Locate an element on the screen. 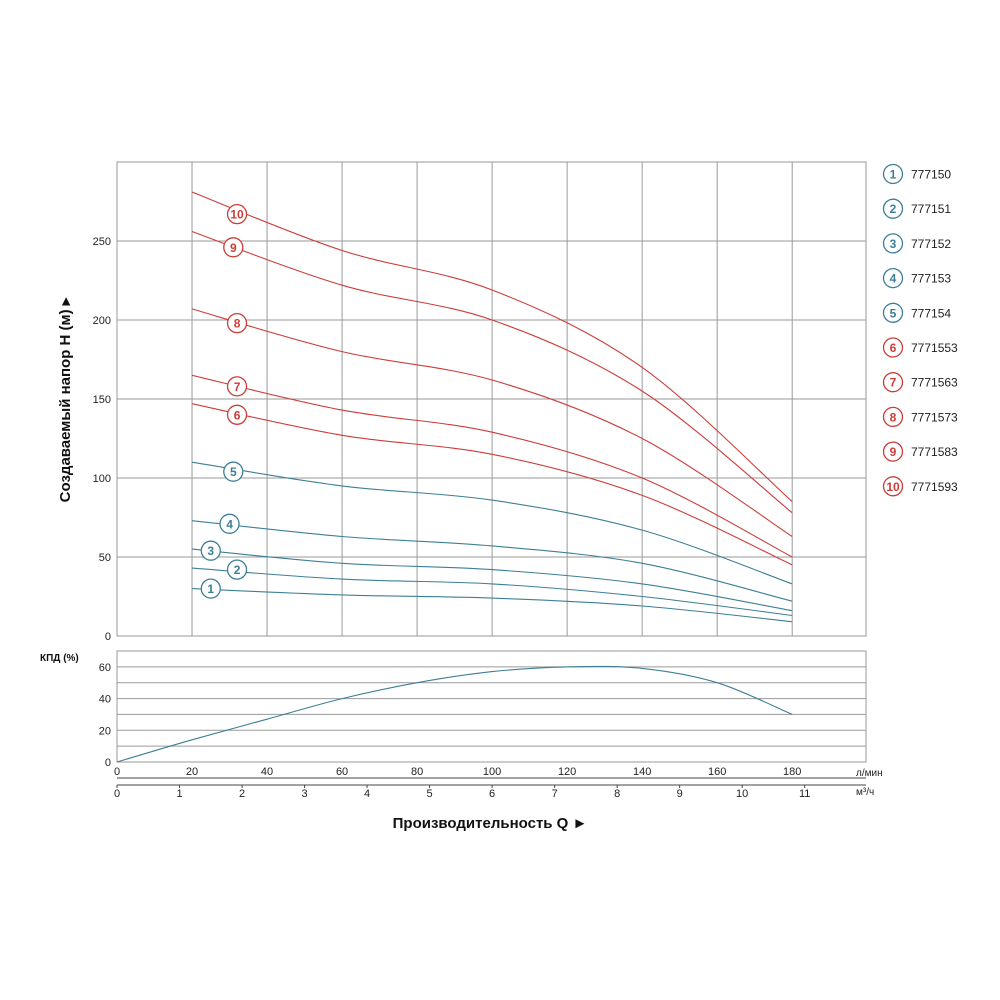 Image resolution: width=1000 pixels, height=1000 pixels. curve-badge-9: 9 is located at coordinates (233, 247).